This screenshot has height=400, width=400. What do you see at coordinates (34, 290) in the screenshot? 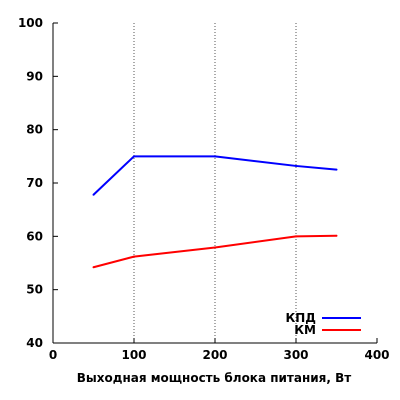
I see `y-tick-label: 50` at bounding box center [34, 290].